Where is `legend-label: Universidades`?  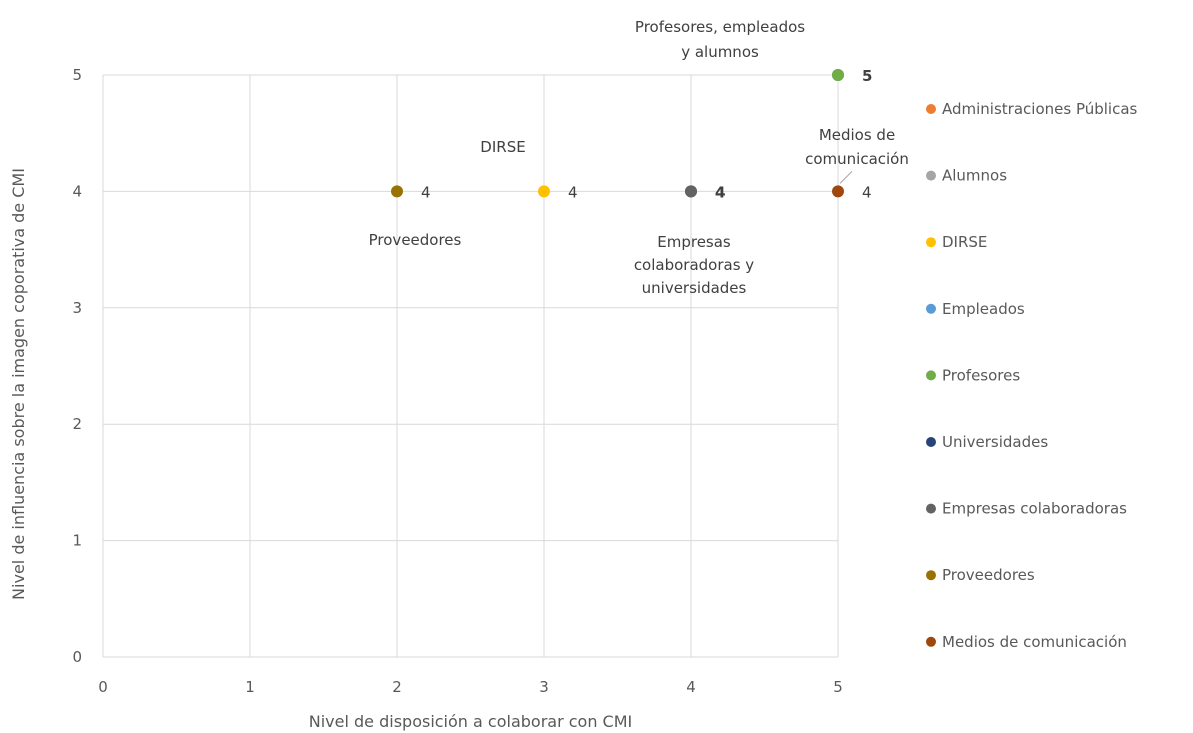
legend-label: Universidades is located at coordinates (995, 442).